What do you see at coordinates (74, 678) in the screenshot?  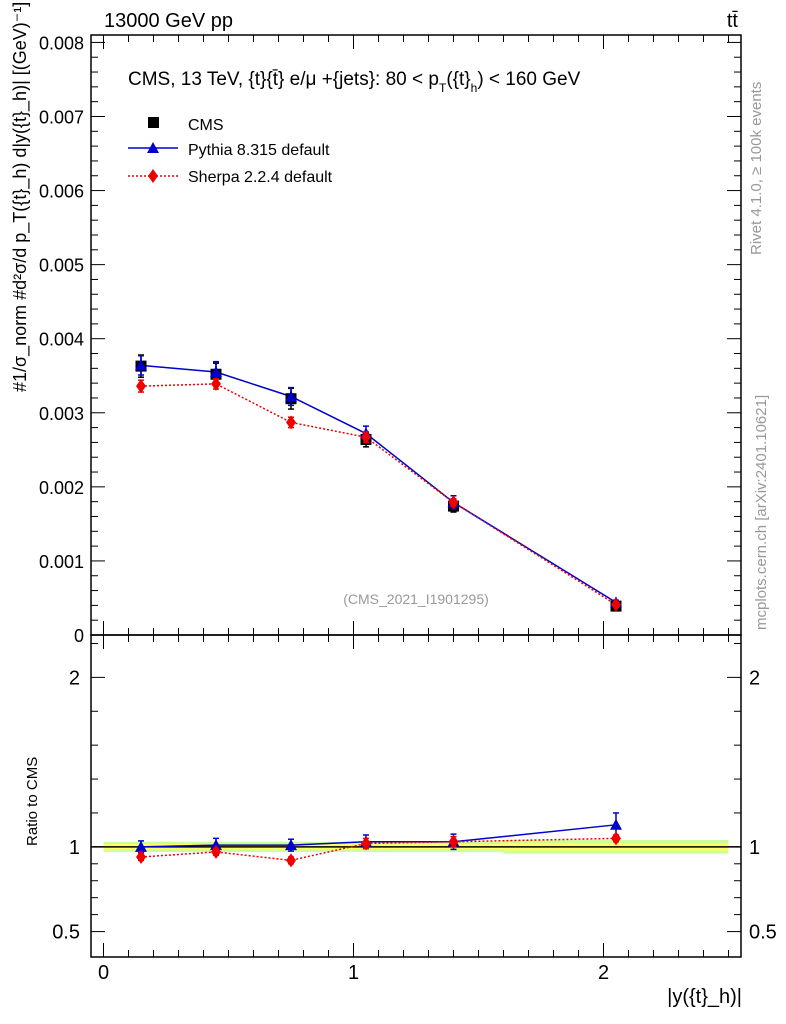 I see `ratio-y-tick-label: 2` at bounding box center [74, 678].